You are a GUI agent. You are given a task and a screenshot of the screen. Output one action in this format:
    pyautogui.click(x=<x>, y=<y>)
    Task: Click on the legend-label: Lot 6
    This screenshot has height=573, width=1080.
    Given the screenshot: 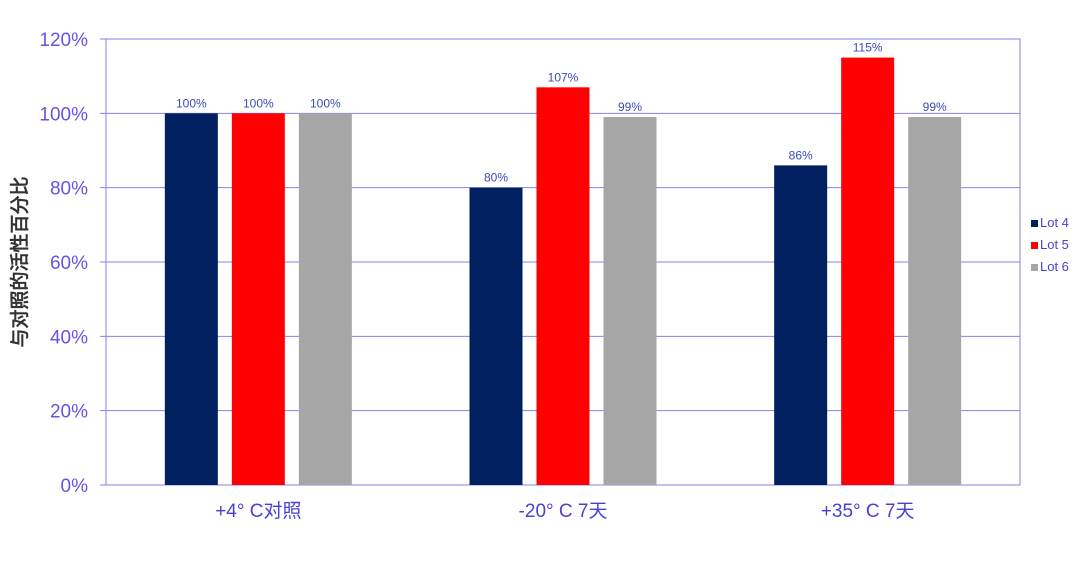 What is the action you would take?
    pyautogui.click(x=1054, y=266)
    